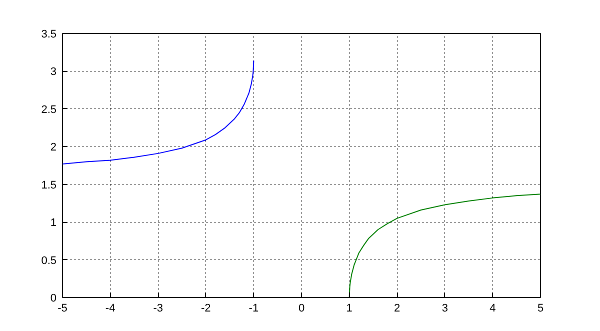 Image resolution: width=600 pixels, height=331 pixels. Describe the element at coordinates (158, 112) in the screenshot. I see `line-series` at that location.